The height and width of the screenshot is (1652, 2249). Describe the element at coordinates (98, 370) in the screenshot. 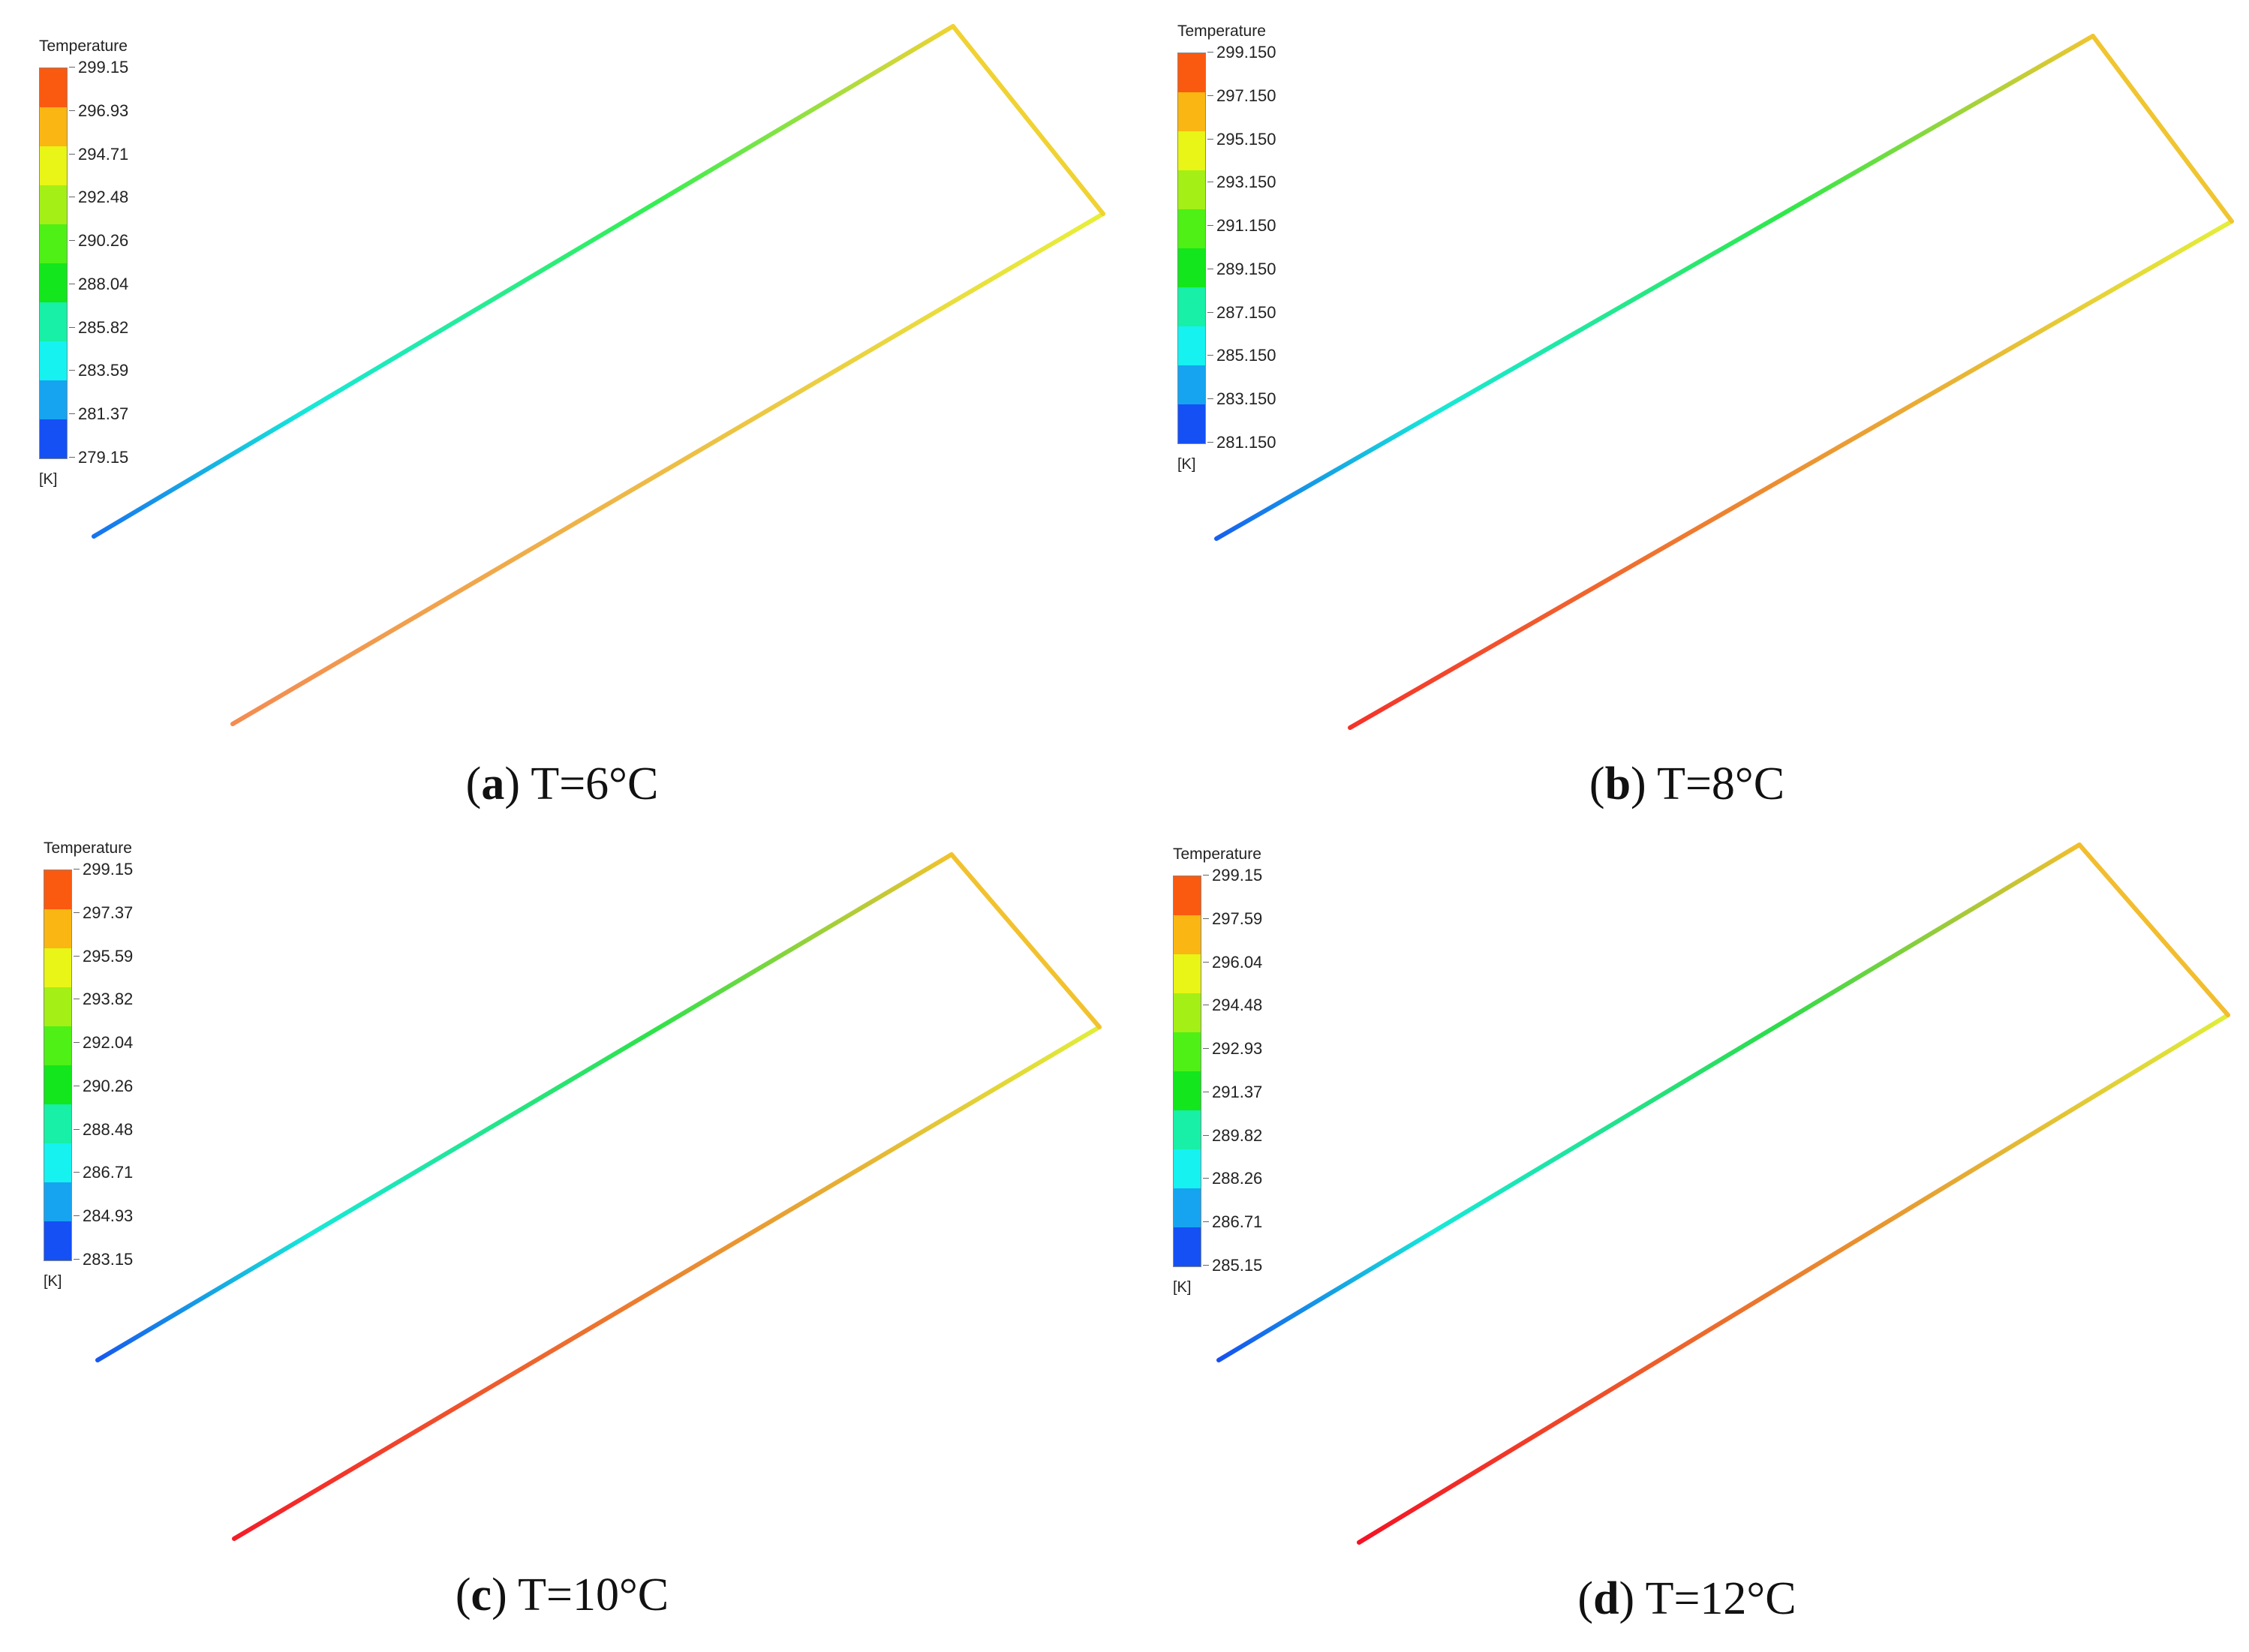

I see `legend-tick-label: 283.59` at that location.